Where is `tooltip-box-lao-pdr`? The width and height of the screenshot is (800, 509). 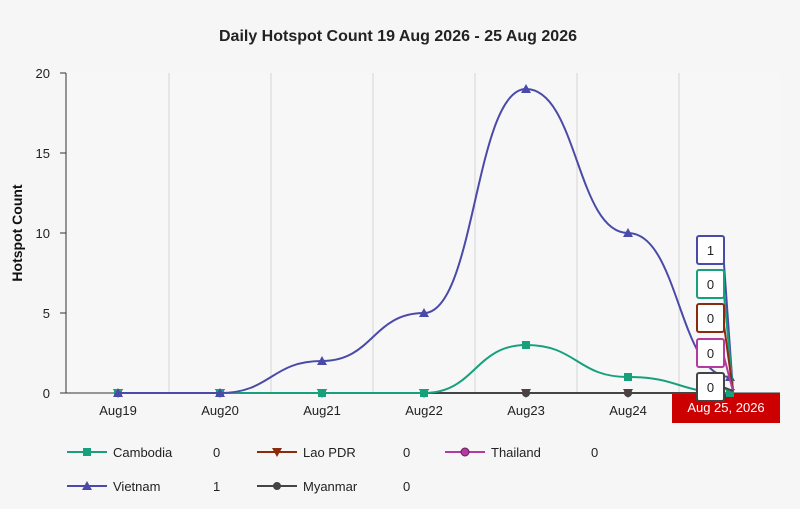 tooltip-box-lao-pdr is located at coordinates (710, 318).